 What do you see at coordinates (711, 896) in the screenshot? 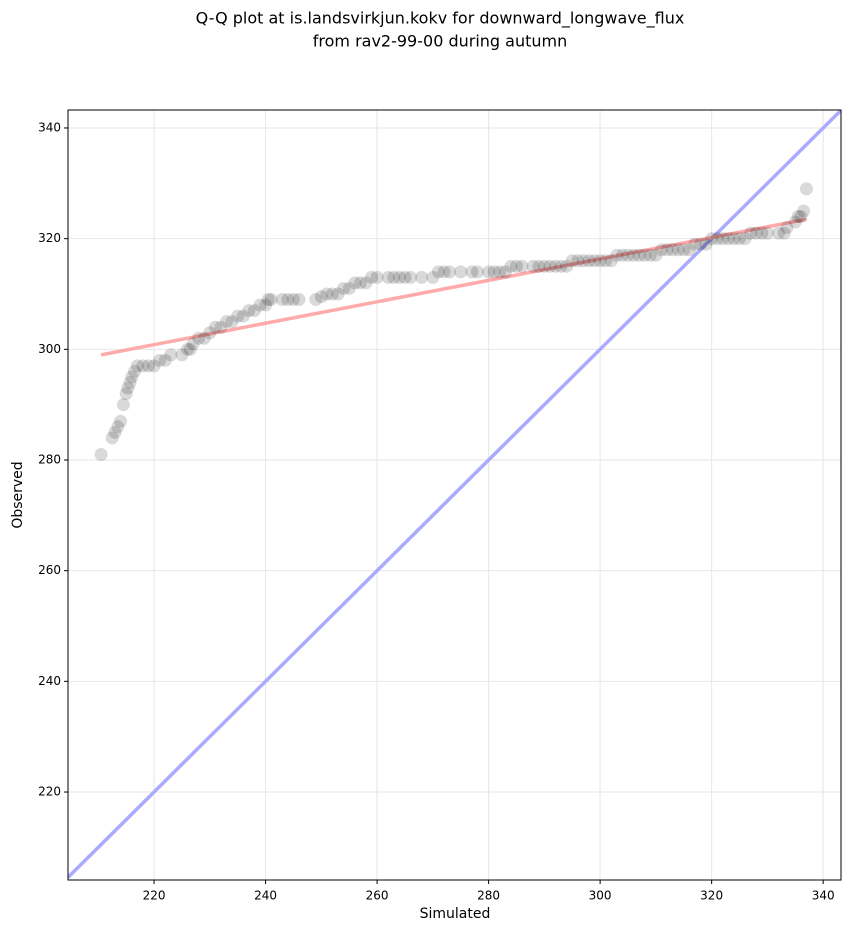
I see `x-tick-label: 320` at bounding box center [711, 896].